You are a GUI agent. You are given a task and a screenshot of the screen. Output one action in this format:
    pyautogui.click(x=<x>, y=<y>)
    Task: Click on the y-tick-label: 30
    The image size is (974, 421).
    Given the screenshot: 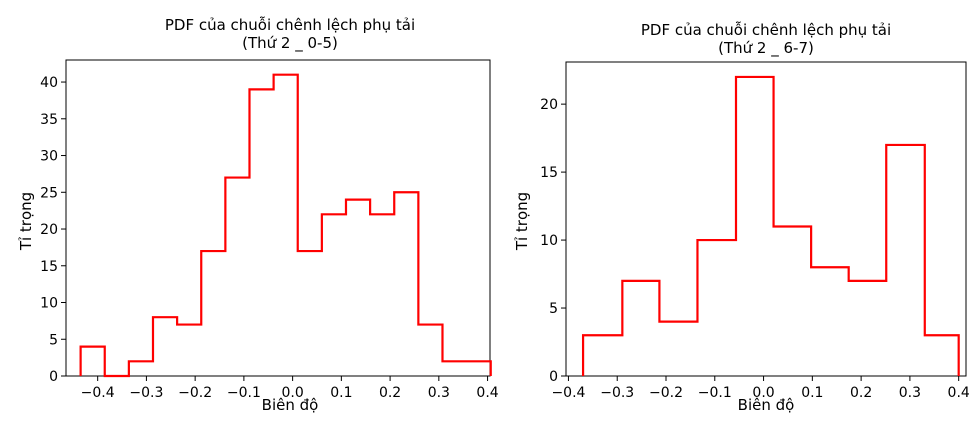 What is the action you would take?
    pyautogui.click(x=49, y=157)
    